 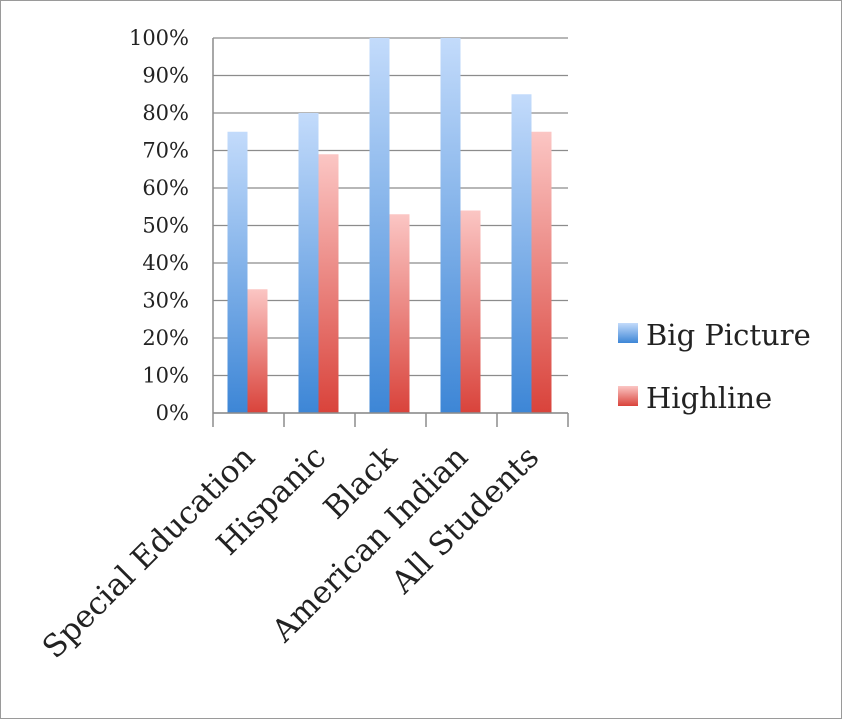 I want to click on bar-big-picture-special-education, so click(x=237, y=272).